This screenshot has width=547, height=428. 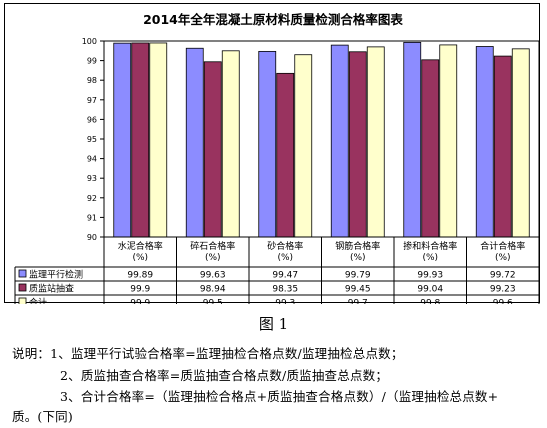 What do you see at coordinates (92, 237) in the screenshot?
I see `y-tick-label: 90` at bounding box center [92, 237].